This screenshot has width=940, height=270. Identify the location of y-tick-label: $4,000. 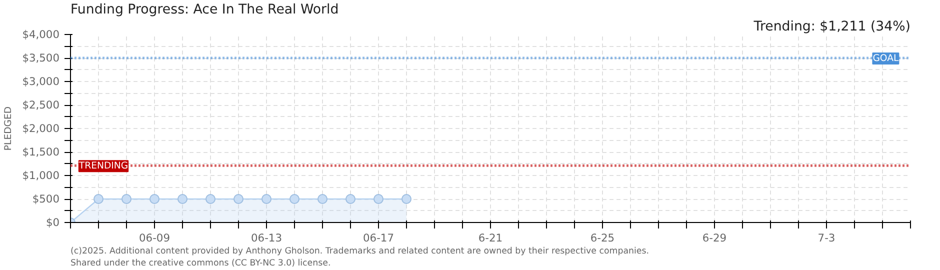
(41, 34).